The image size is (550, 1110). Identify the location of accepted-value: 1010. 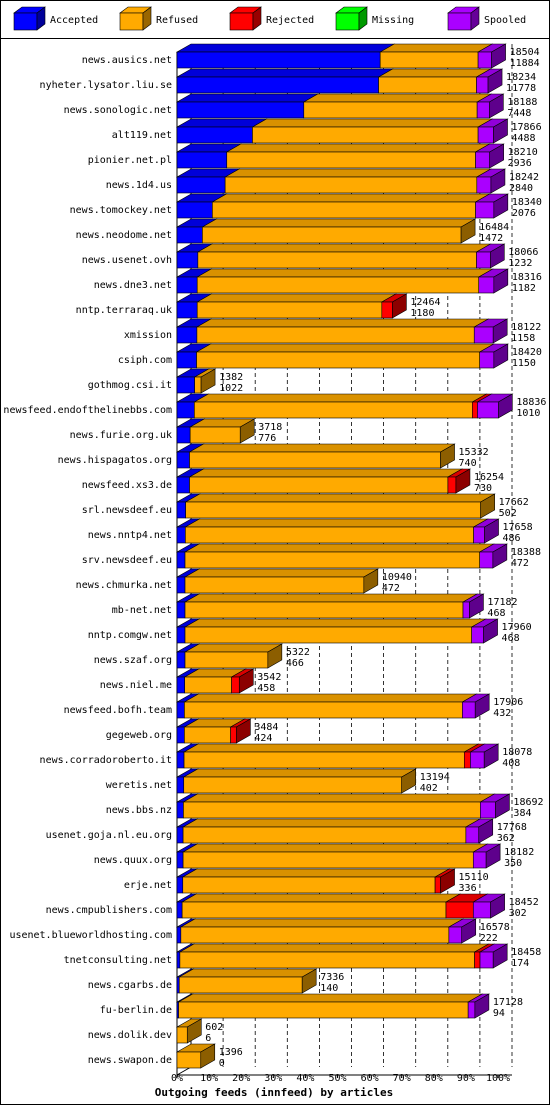
(528, 413).